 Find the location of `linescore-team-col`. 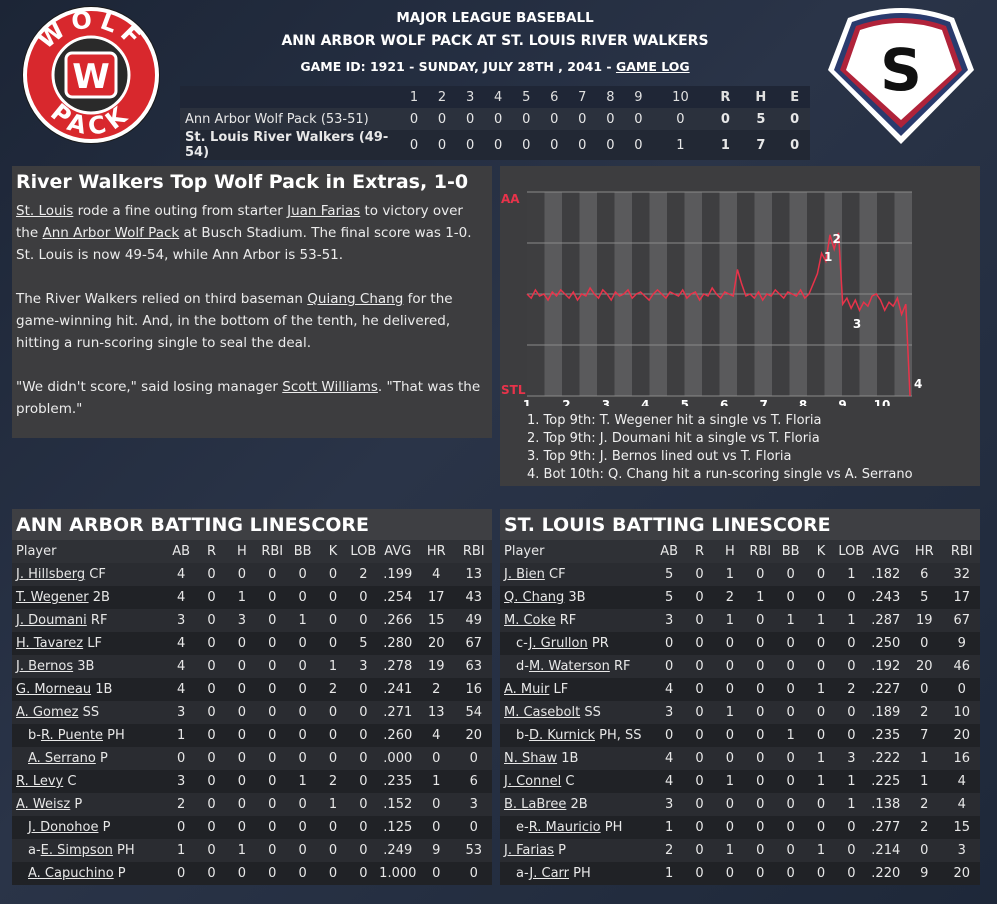

linescore-team-col is located at coordinates (290, 97).